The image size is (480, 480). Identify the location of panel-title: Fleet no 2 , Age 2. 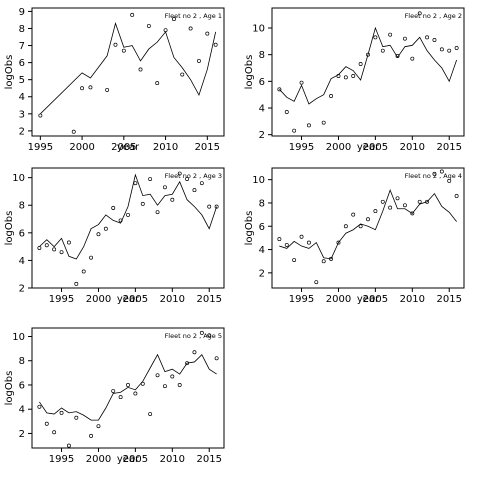
(433, 16).